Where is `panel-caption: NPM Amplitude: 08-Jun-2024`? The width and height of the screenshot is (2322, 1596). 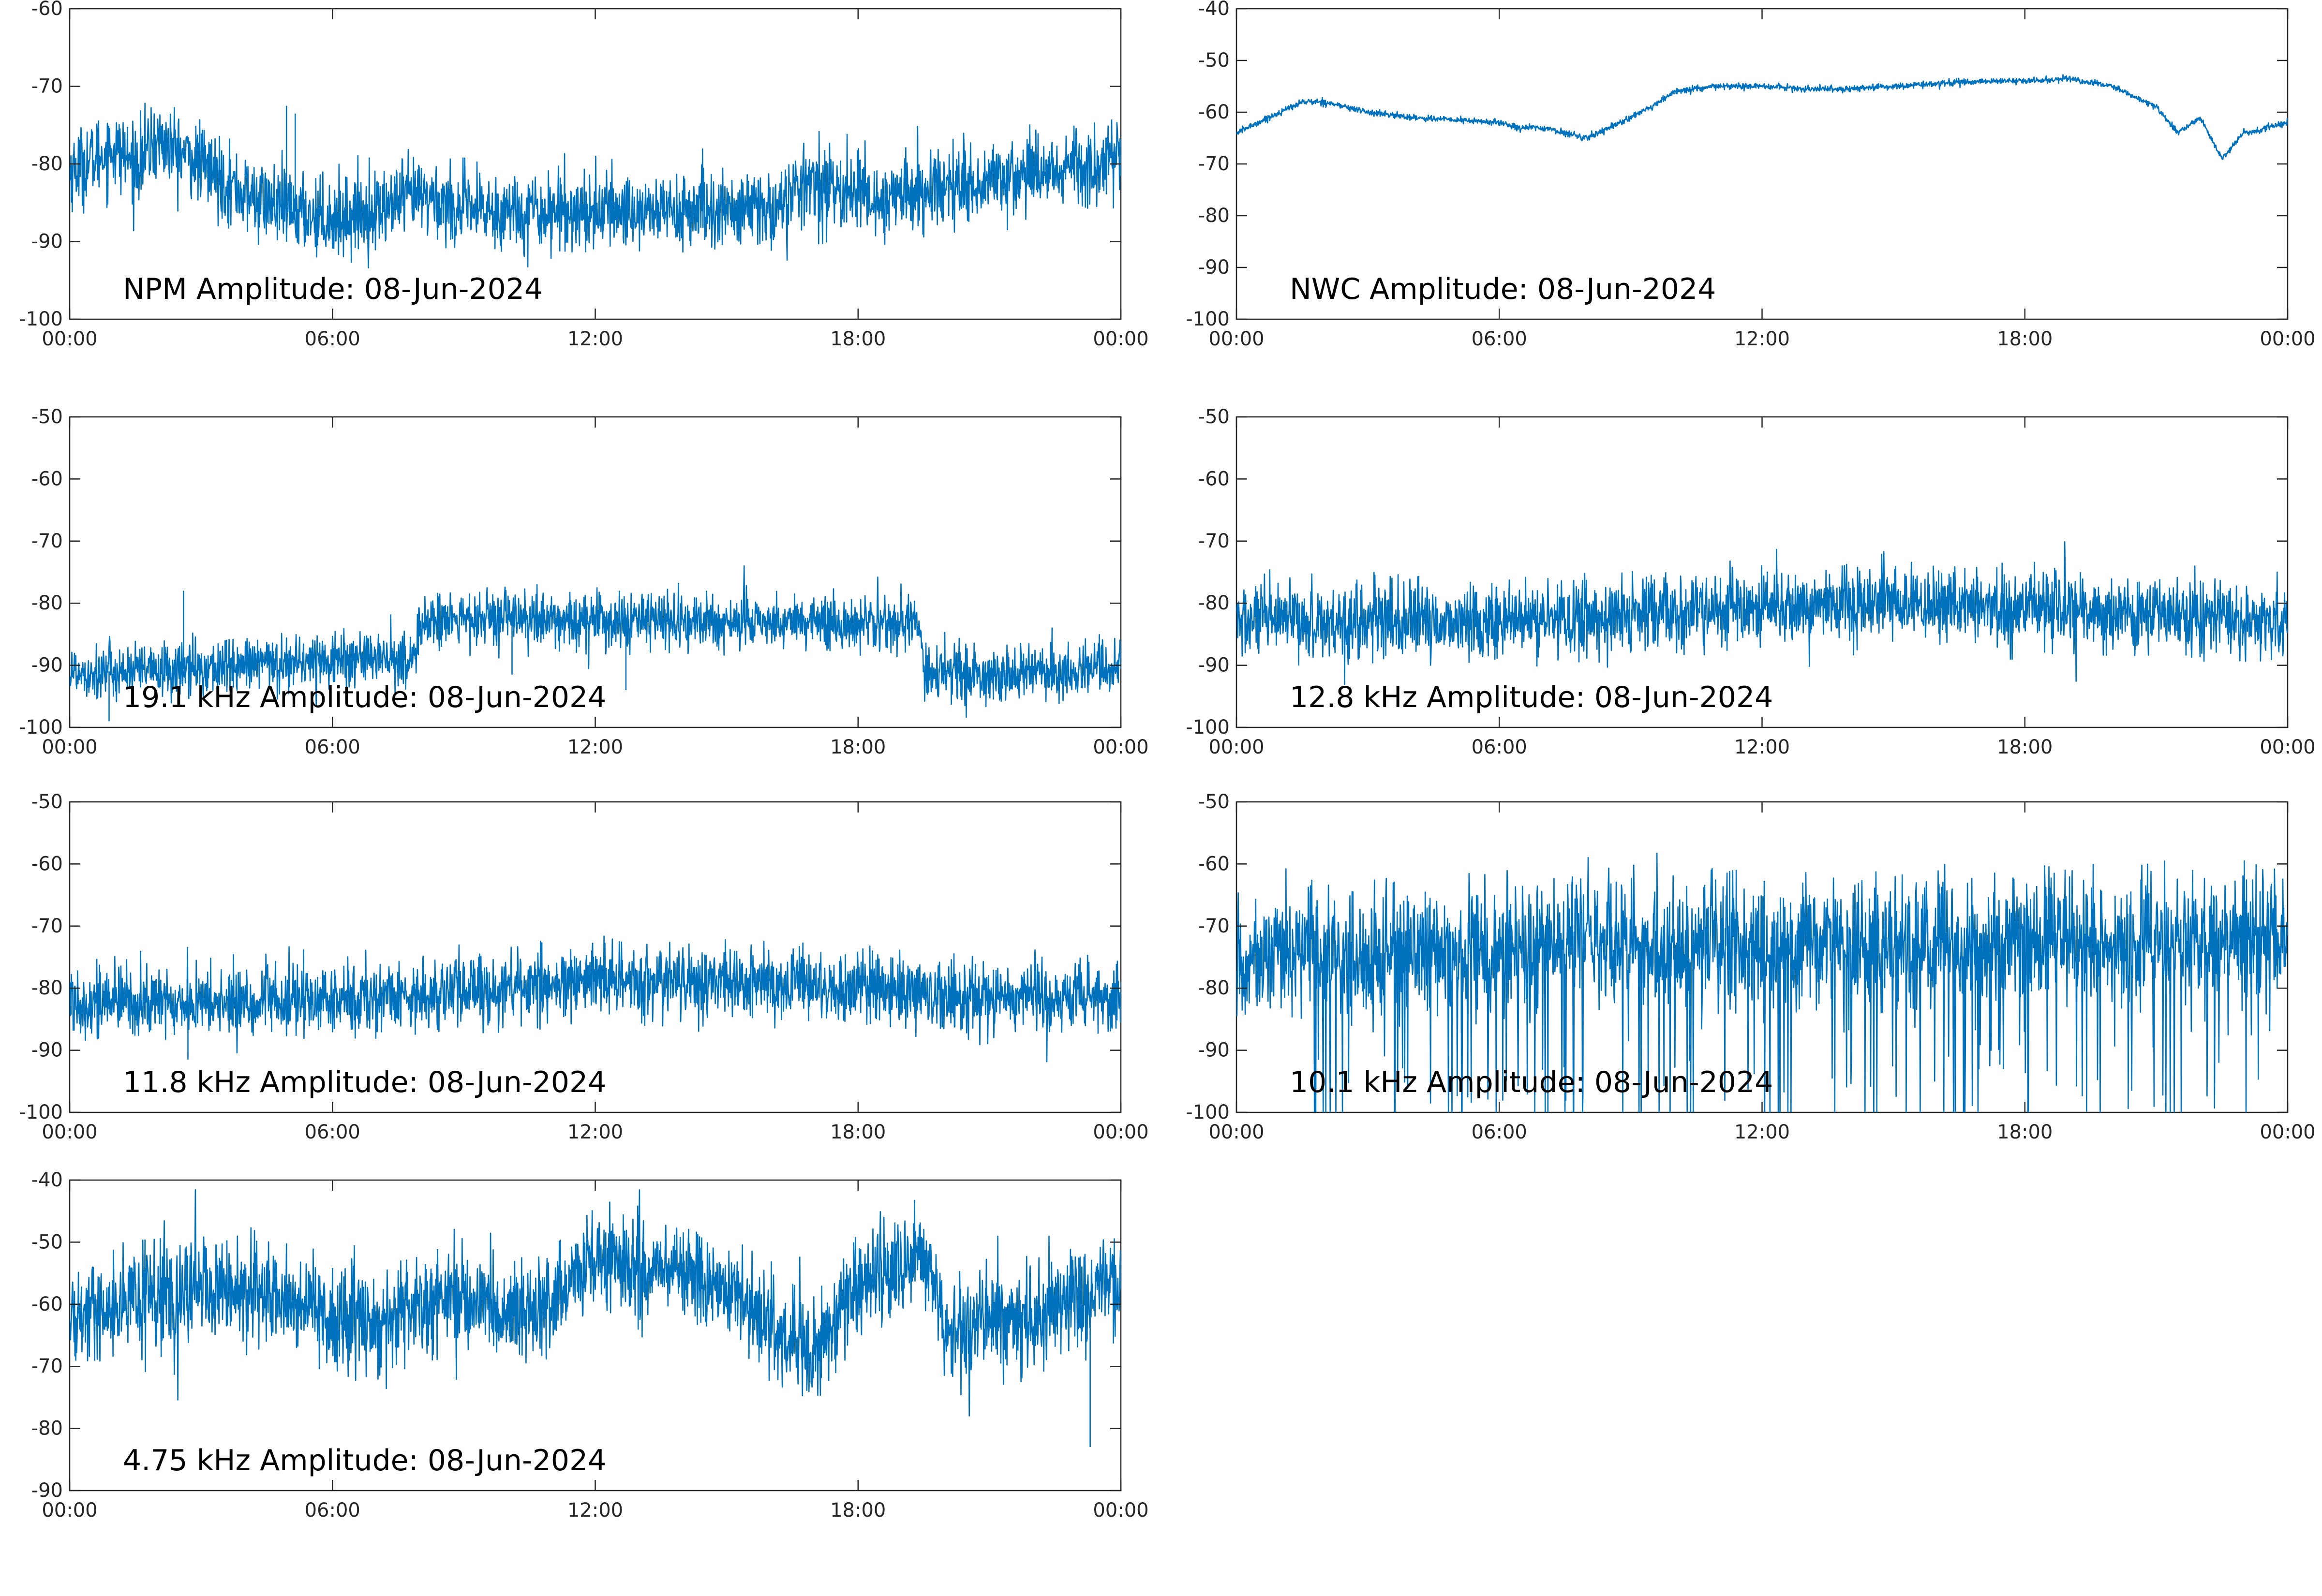 panel-caption: NPM Amplitude: 08-Jun-2024 is located at coordinates (333, 289).